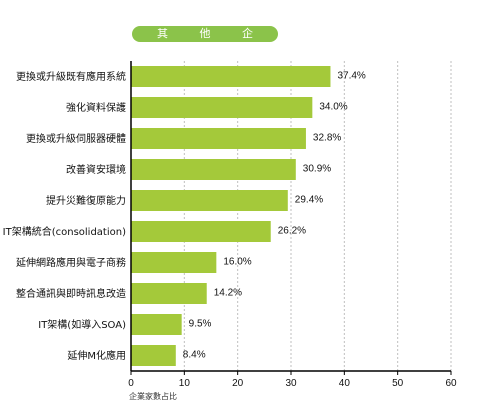 The height and width of the screenshot is (405, 480). I want to click on x-tick-label-10: 10, so click(185, 383).